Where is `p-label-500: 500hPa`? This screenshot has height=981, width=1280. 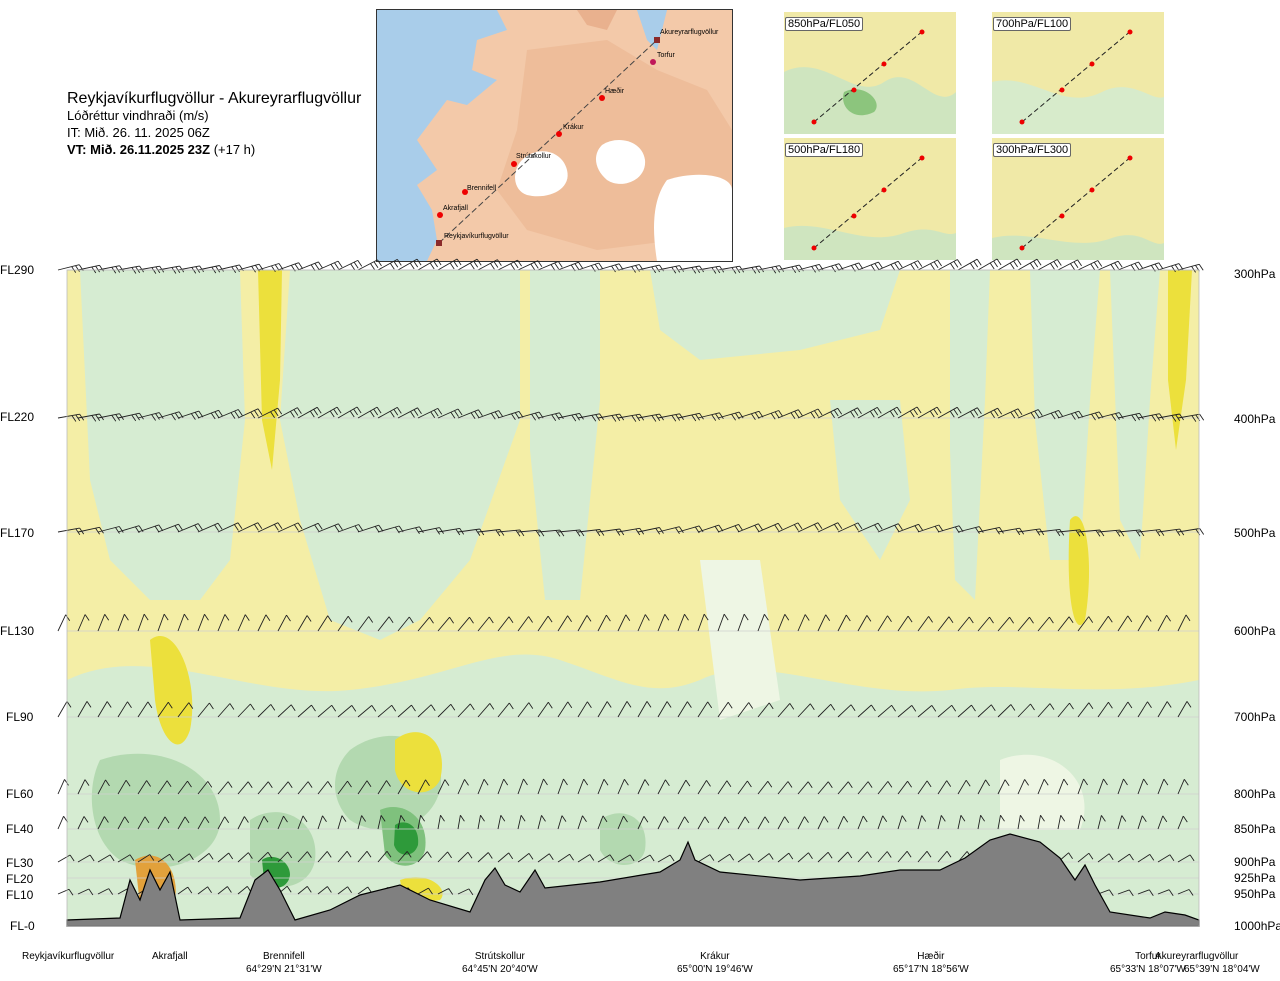
p-label-500: 500hPa is located at coordinates (1255, 533).